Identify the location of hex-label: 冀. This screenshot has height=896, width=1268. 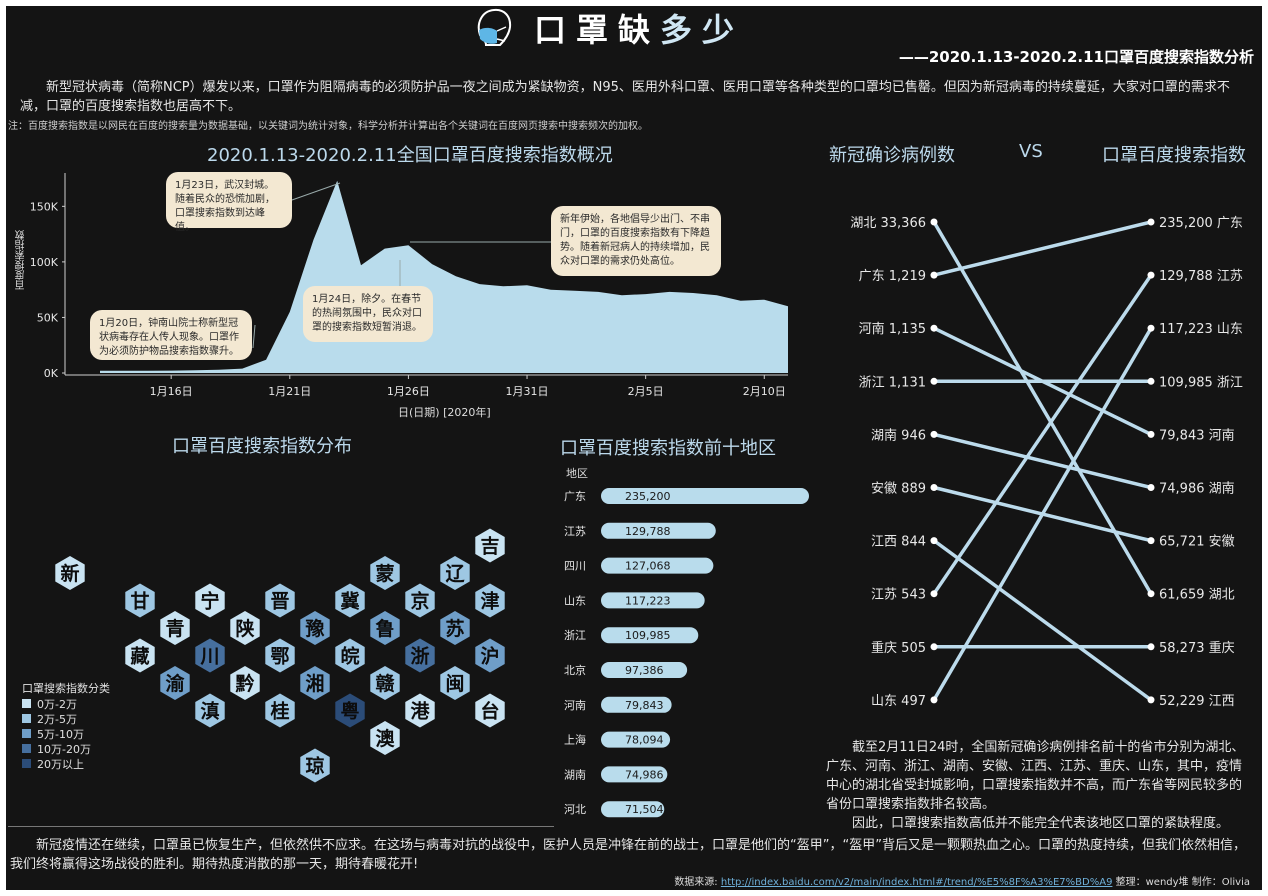
(349, 601).